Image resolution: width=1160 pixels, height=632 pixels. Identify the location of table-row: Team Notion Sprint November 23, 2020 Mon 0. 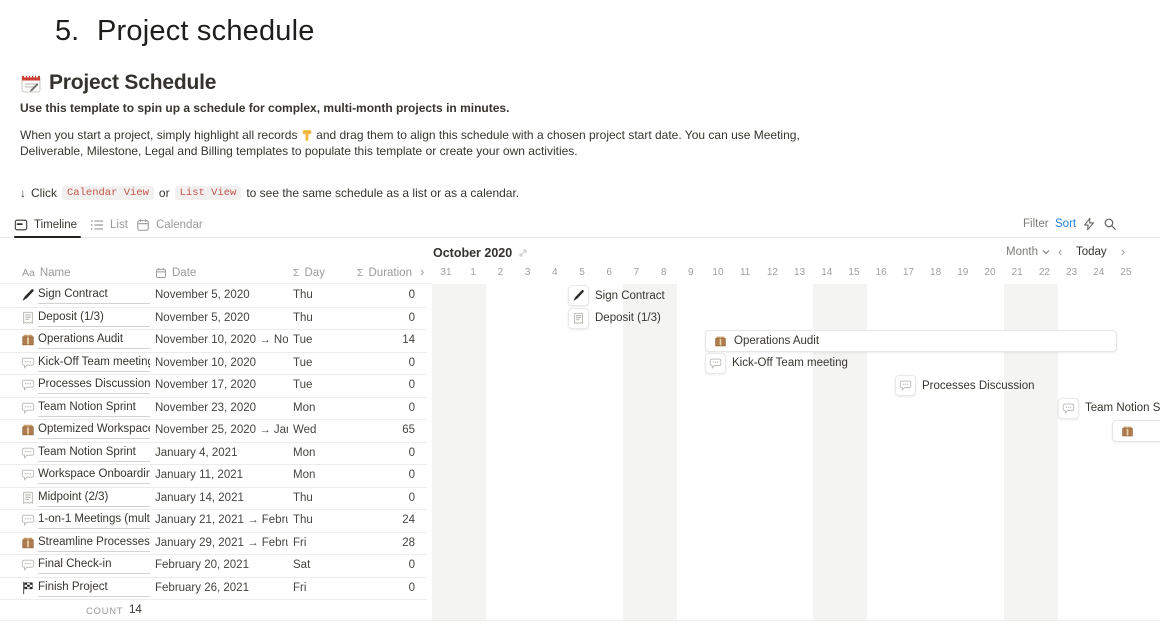
(213, 409).